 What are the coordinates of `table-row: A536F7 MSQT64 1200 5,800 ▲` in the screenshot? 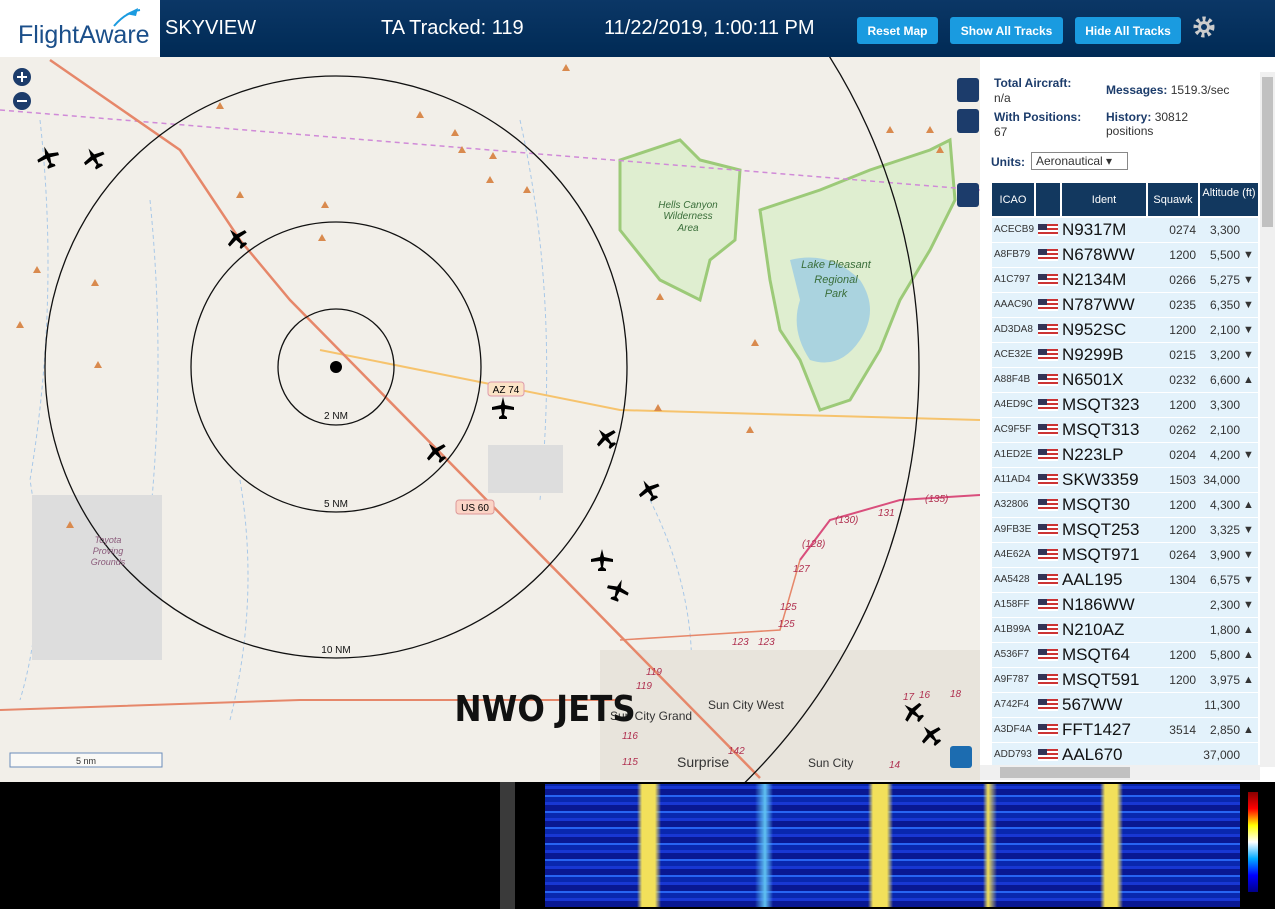 It's located at (1125, 655).